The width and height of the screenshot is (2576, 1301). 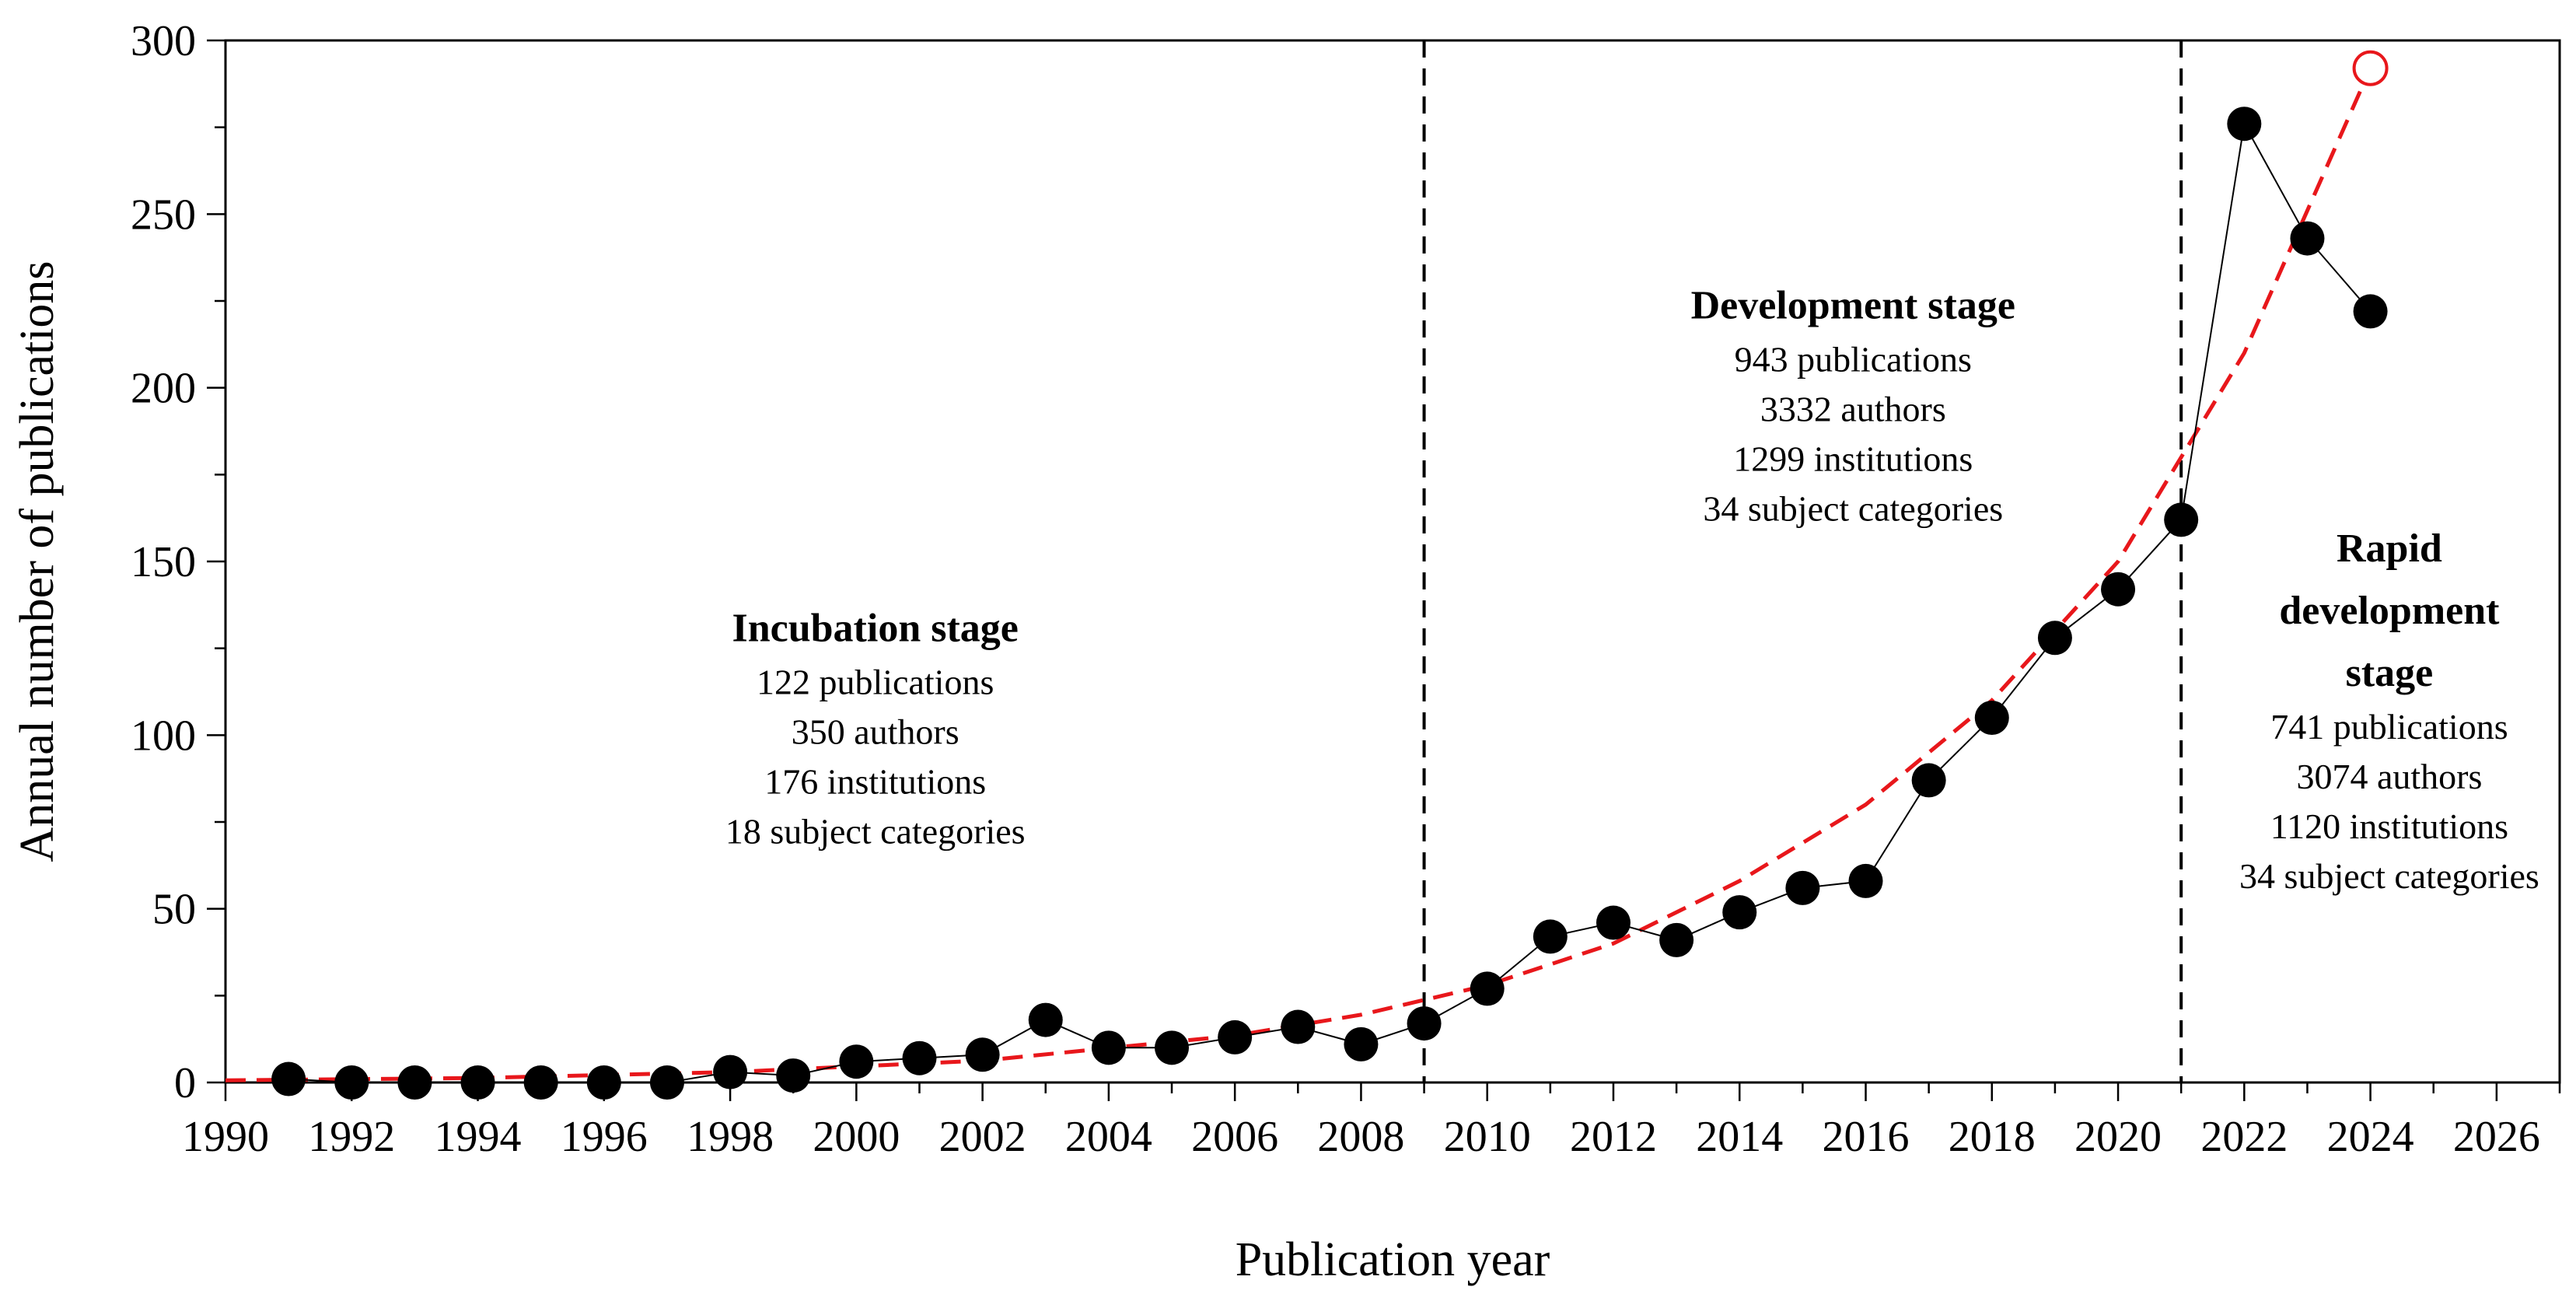 I want to click on x-tick-label: 2026, so click(x=2496, y=1137).